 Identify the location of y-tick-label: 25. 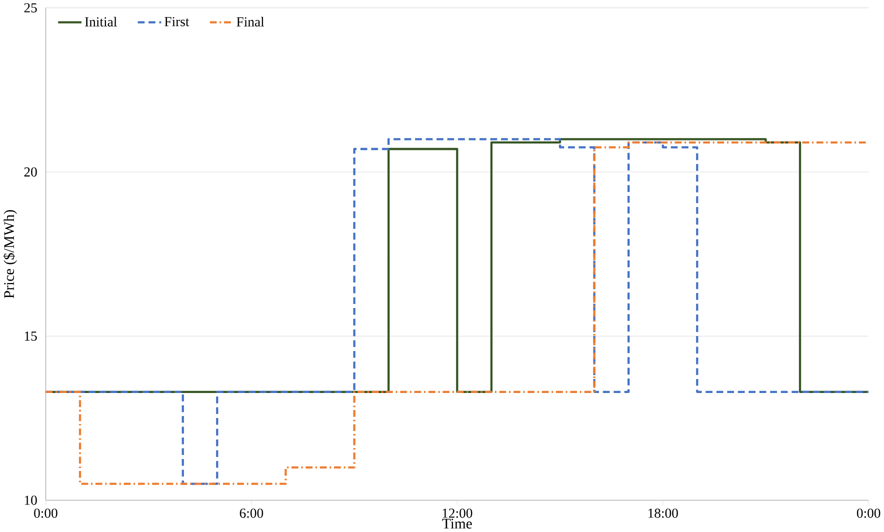
(30, 8).